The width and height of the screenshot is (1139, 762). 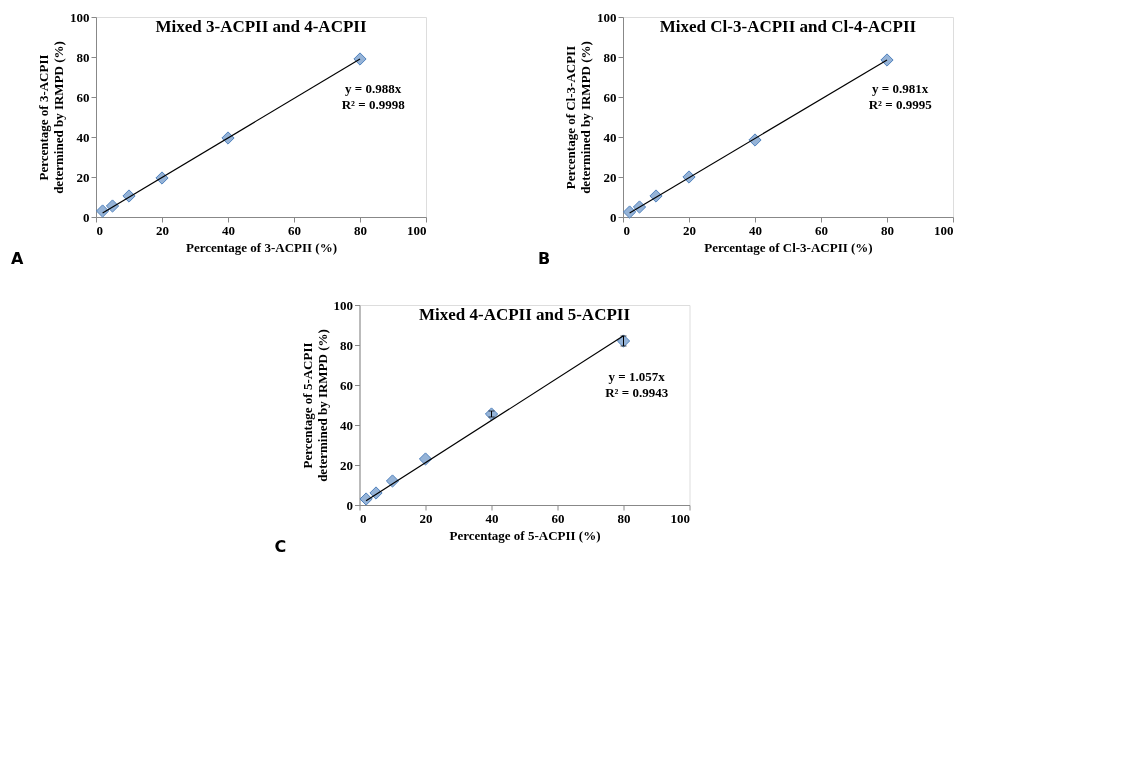 What do you see at coordinates (261, 247) in the screenshot?
I see `x-axis-title: Percentage of 3-ACPII (%)` at bounding box center [261, 247].